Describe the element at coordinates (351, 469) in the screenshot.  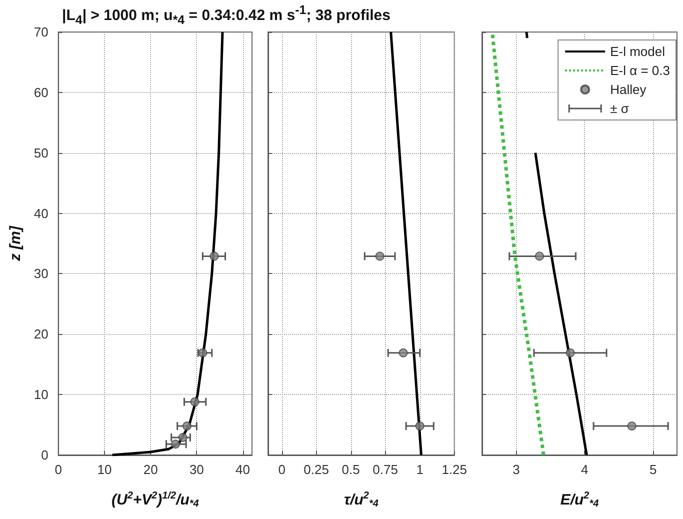
I see `x-tick-label: 0.5` at that location.